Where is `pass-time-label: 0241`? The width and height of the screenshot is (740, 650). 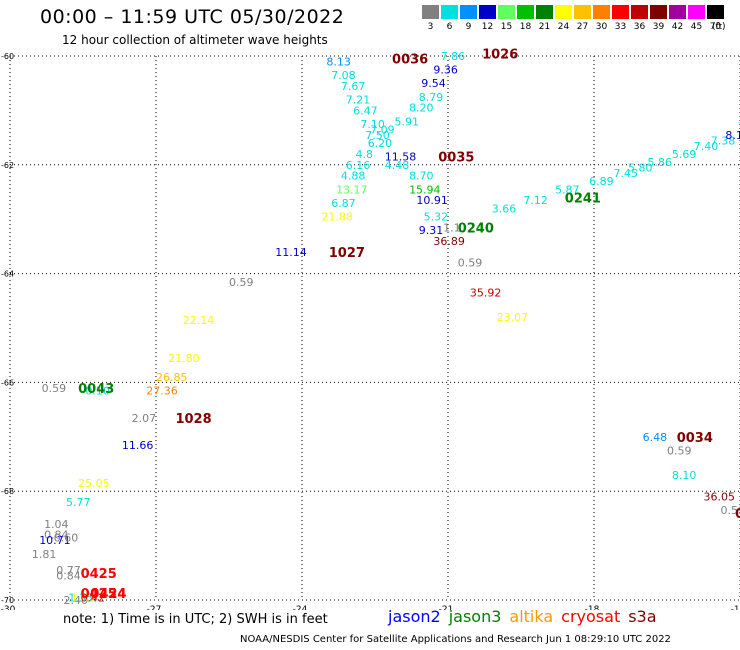 pass-time-label: 0241 is located at coordinates (583, 198).